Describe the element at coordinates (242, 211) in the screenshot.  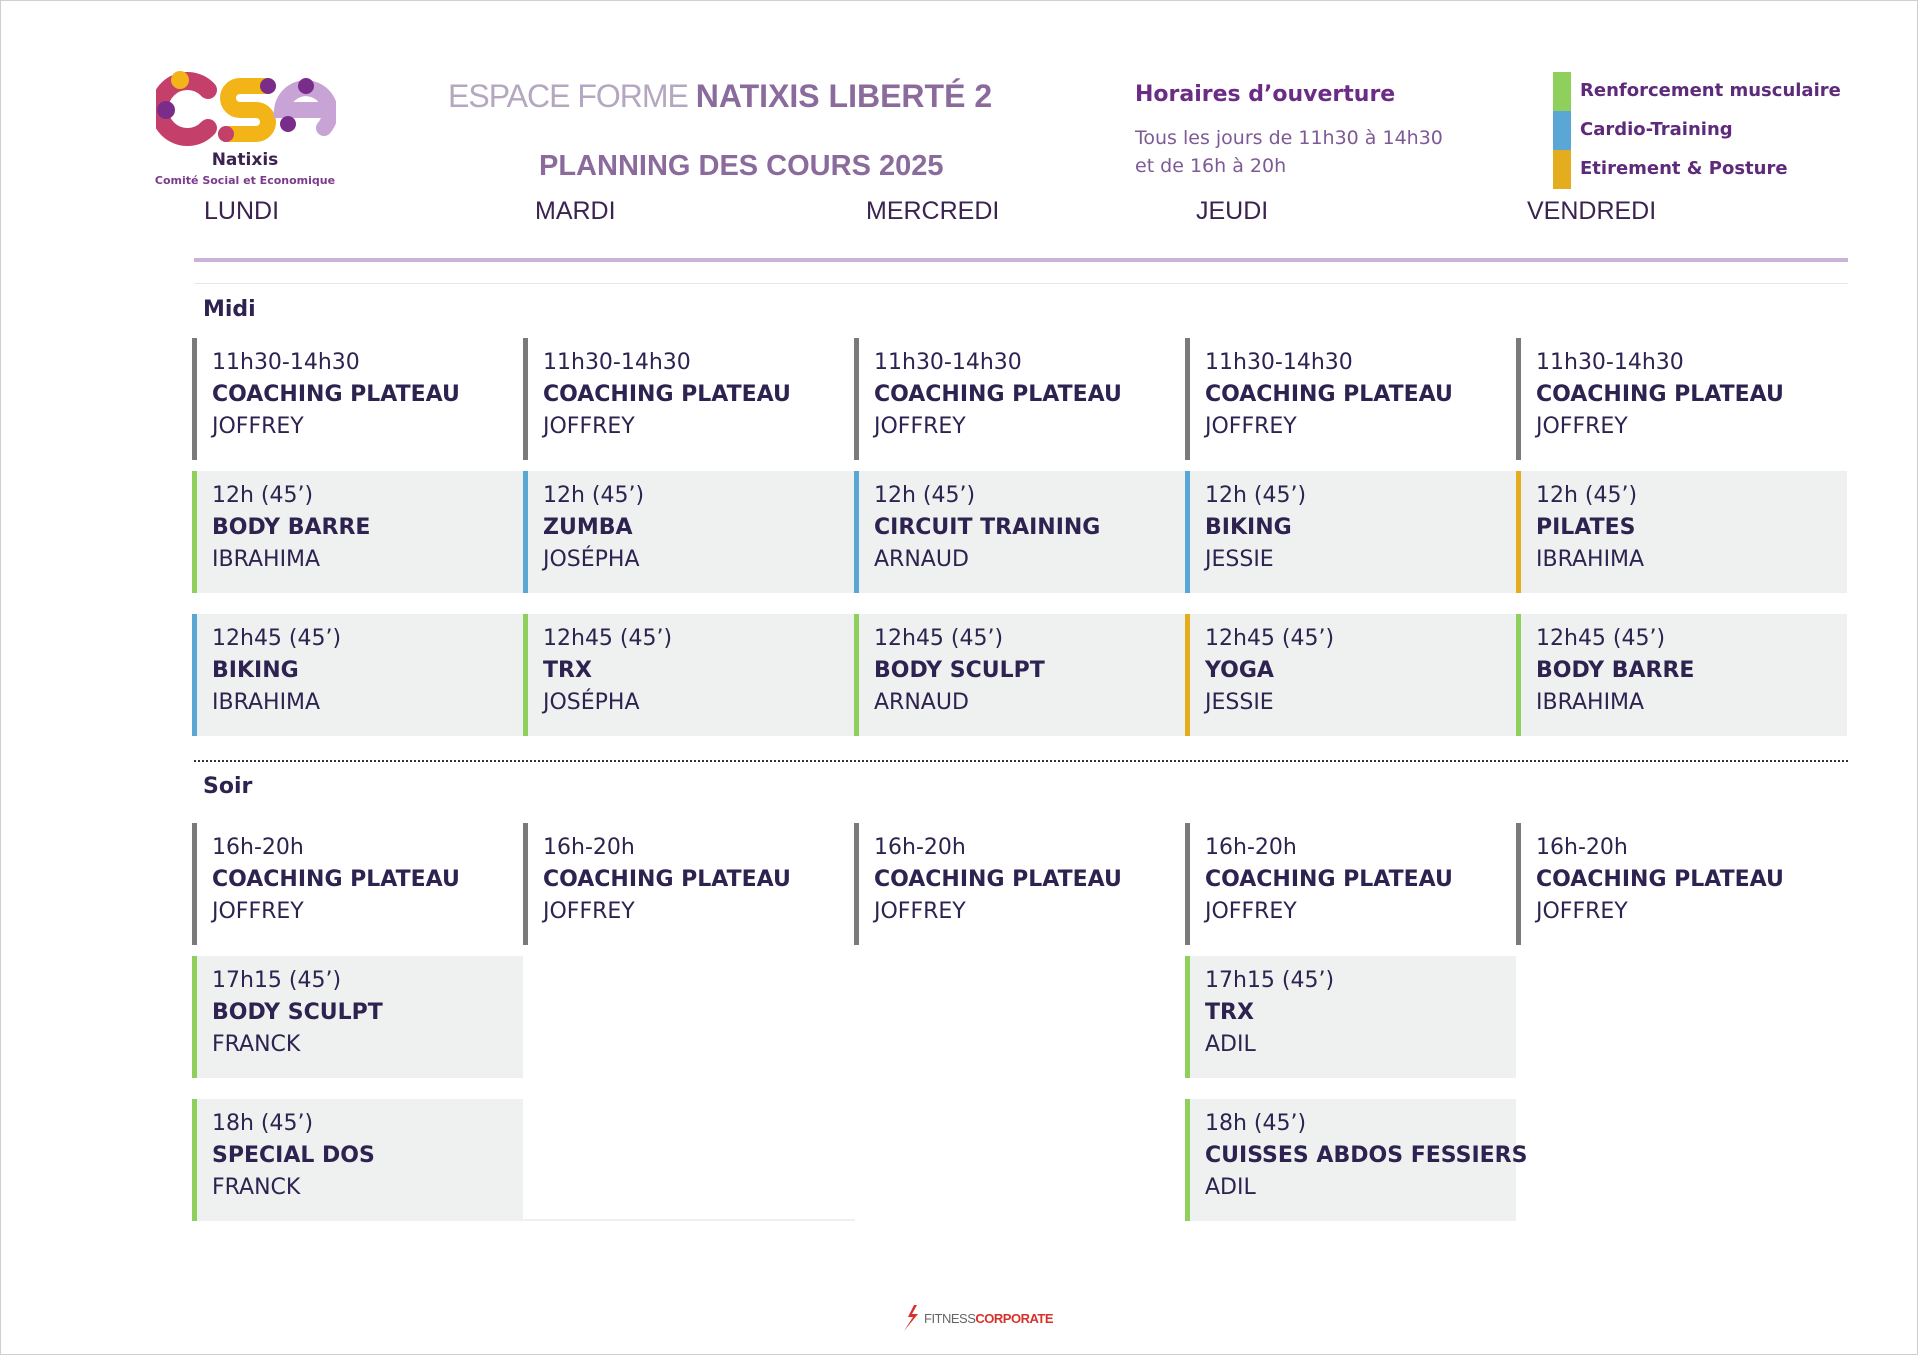
I see `day-header-lundi: LUNDI` at that location.